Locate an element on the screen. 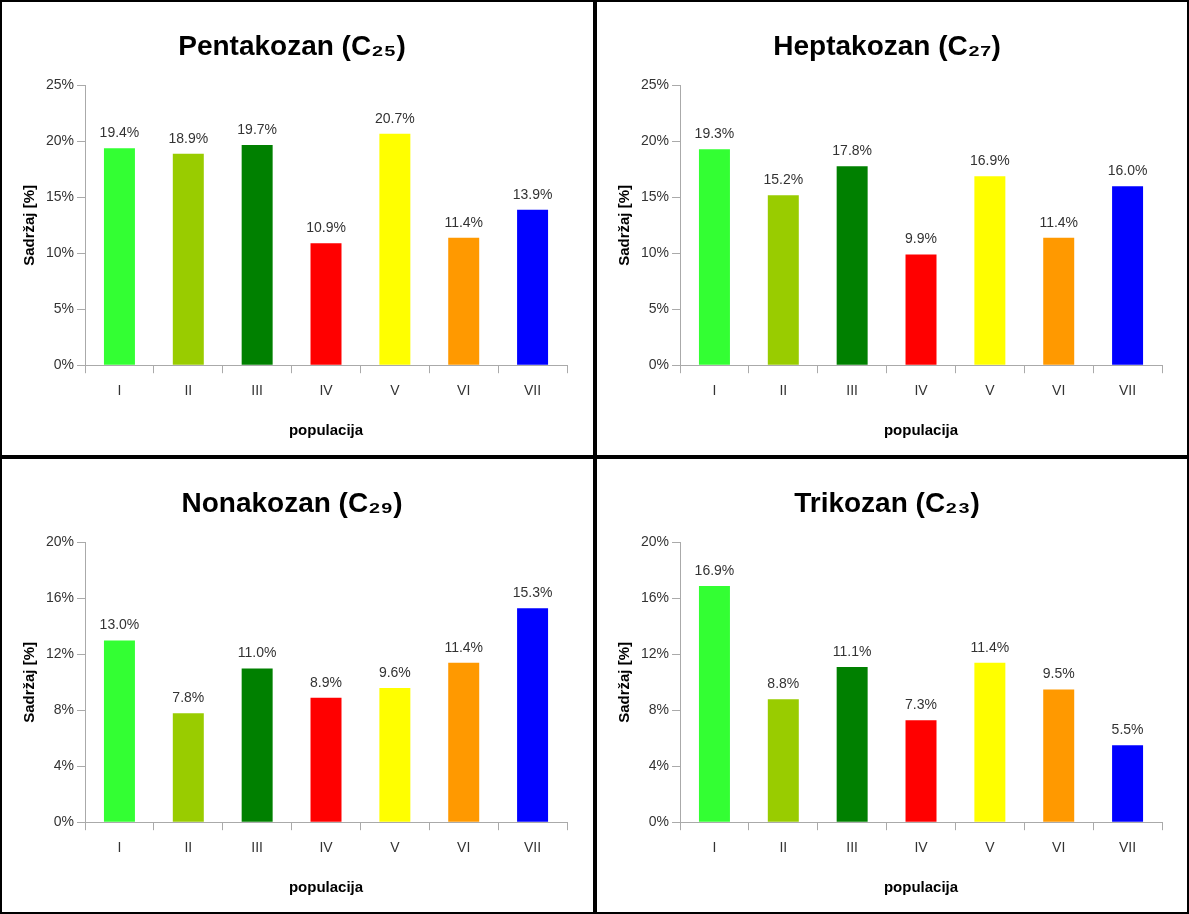 The height and width of the screenshot is (914, 1189). data-label: 11.0% is located at coordinates (257, 652).